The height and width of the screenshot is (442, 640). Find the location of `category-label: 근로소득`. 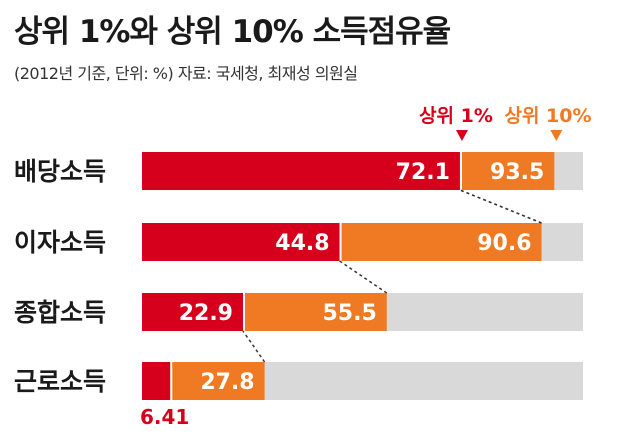

category-label: 근로소득 is located at coordinates (60, 381).